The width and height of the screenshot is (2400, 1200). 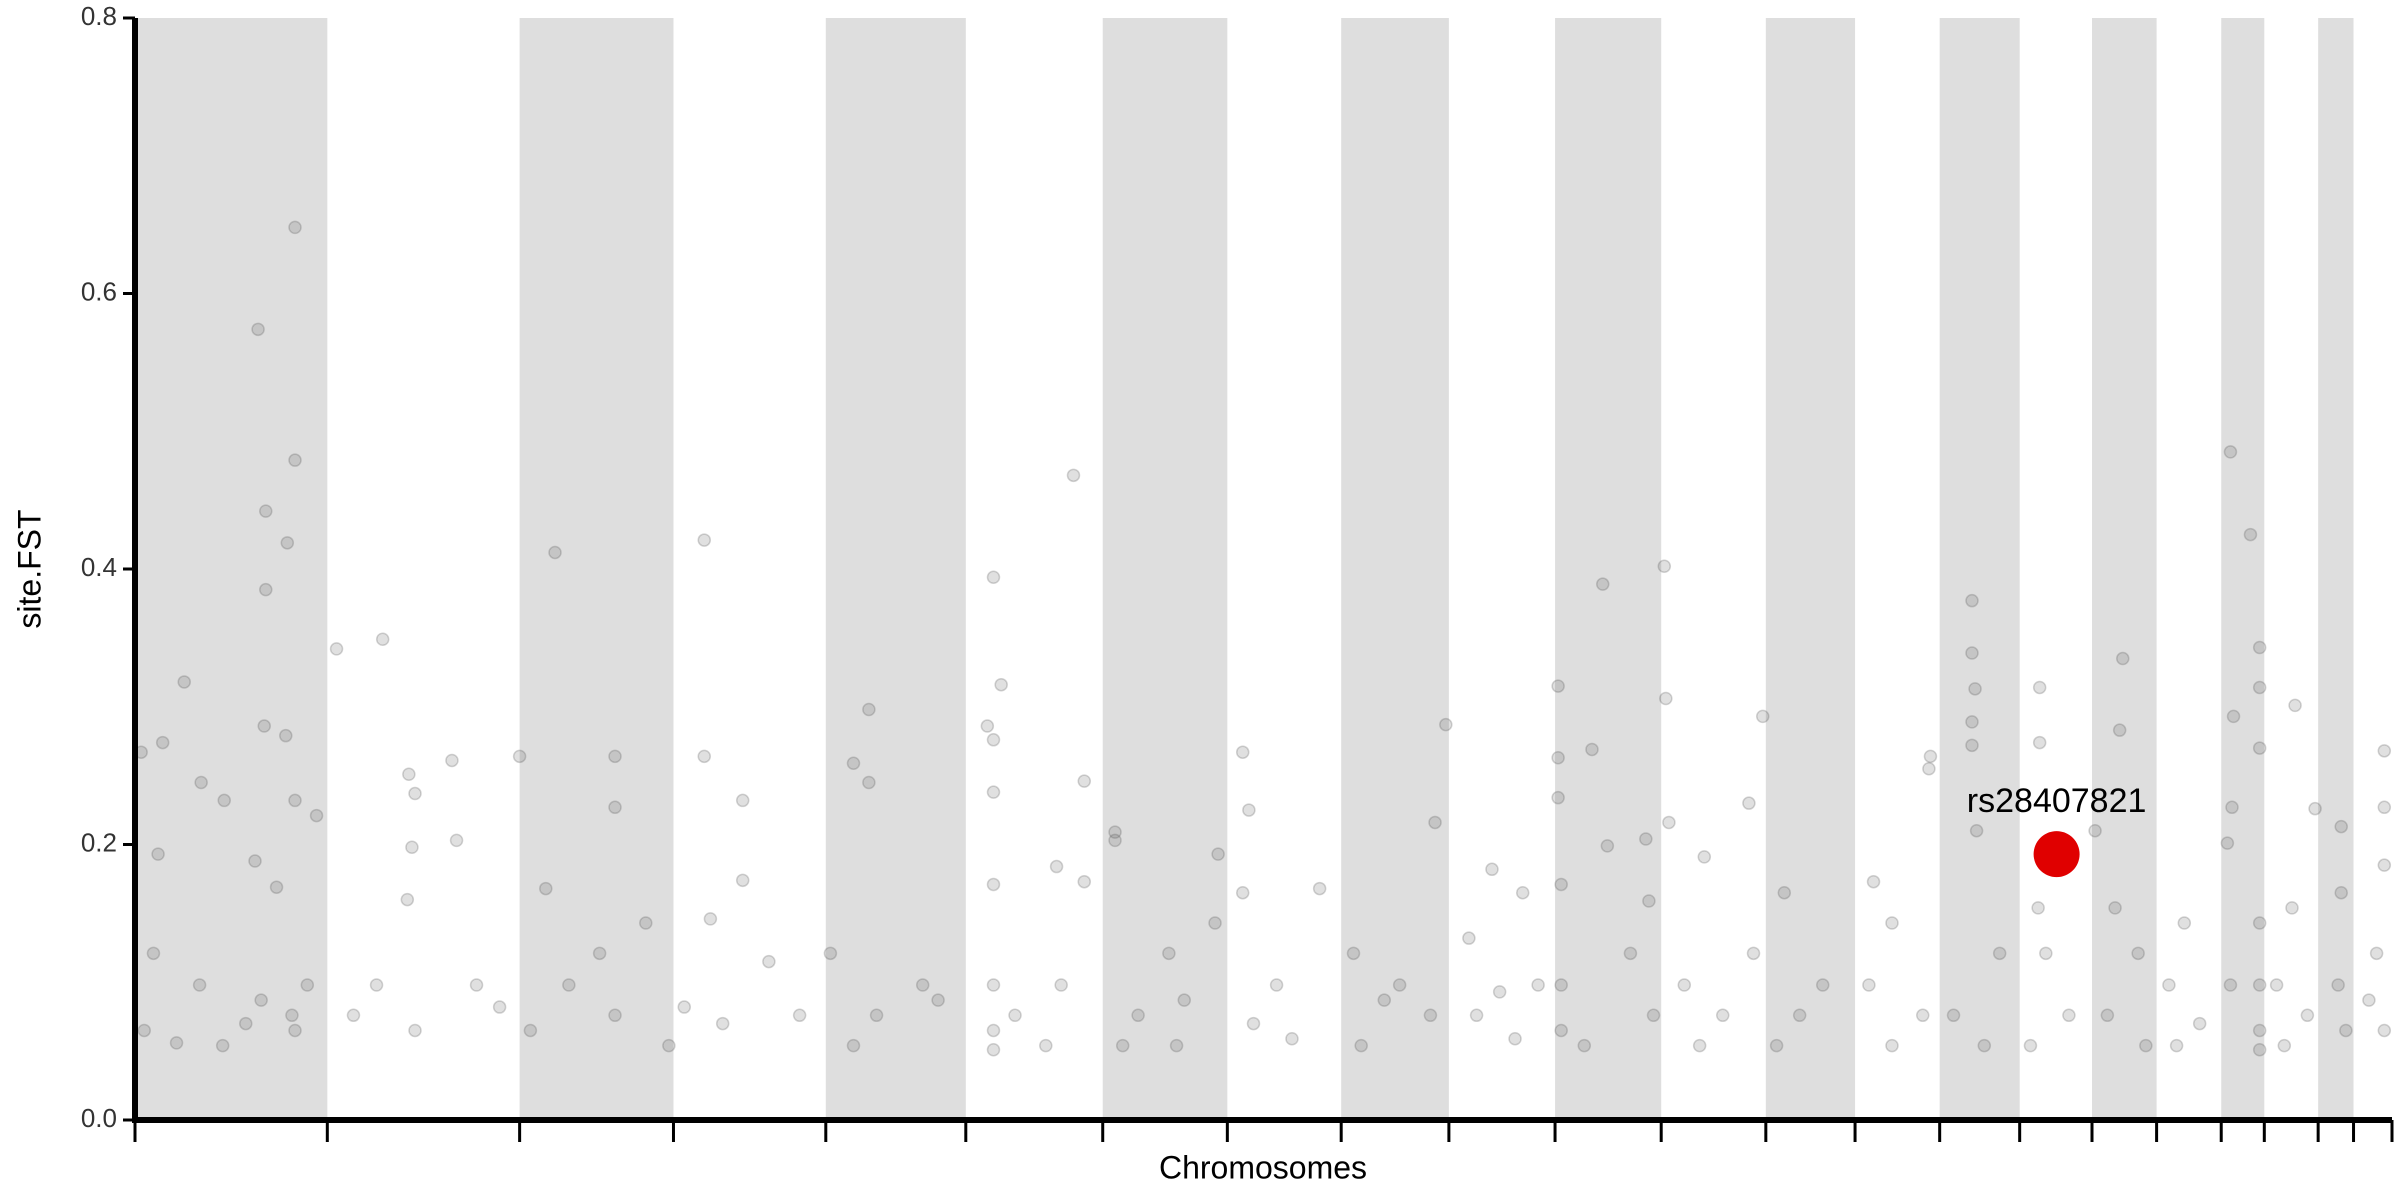 What do you see at coordinates (99, 16) in the screenshot?
I see `y-tick-label: 0.8` at bounding box center [99, 16].